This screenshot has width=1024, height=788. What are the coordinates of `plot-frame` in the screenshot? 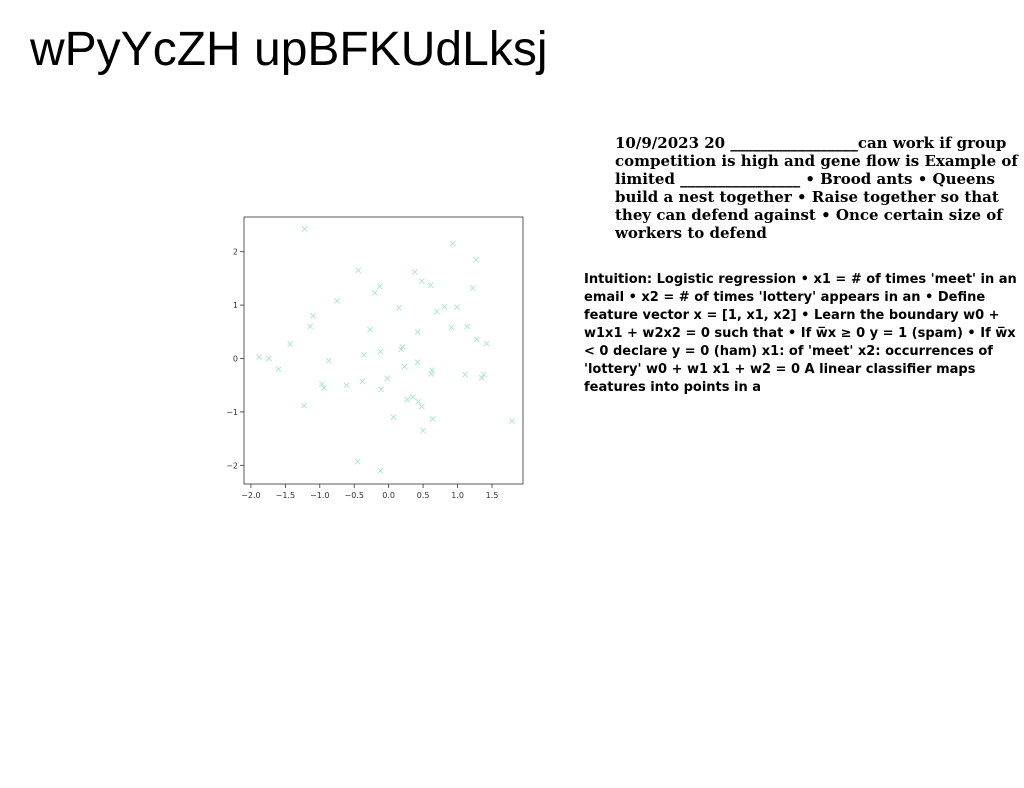 It's located at (383, 350).